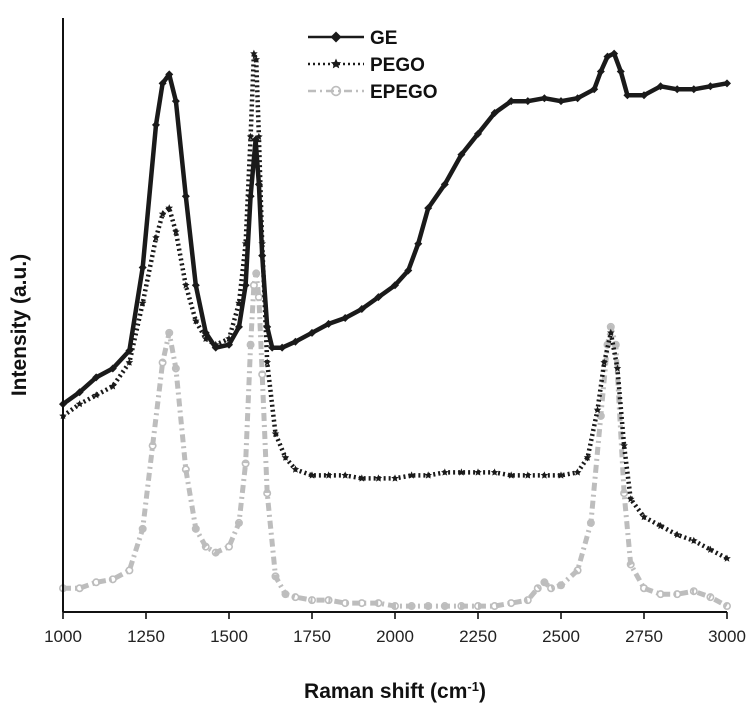  What do you see at coordinates (352, 38) in the screenshot?
I see `legend-item-ge: GE` at bounding box center [352, 38].